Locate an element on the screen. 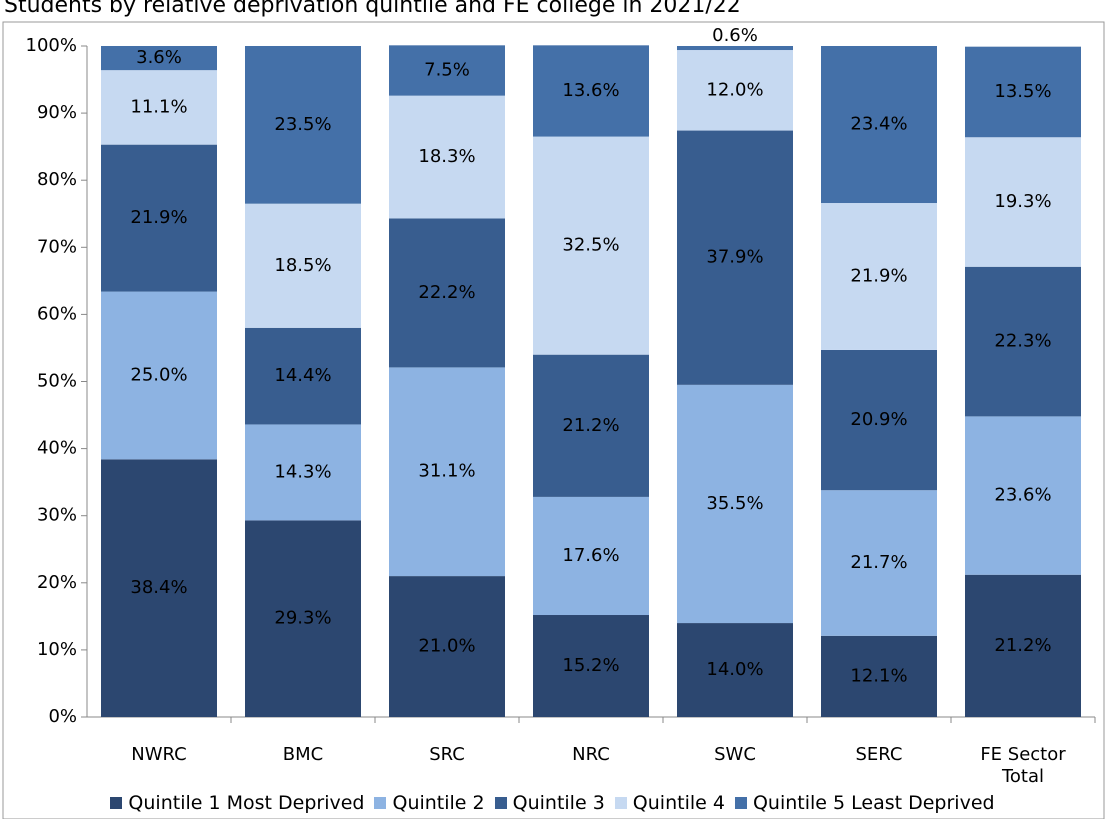  legend-item: Quintile 1 Most Deprived is located at coordinates (237, 803).